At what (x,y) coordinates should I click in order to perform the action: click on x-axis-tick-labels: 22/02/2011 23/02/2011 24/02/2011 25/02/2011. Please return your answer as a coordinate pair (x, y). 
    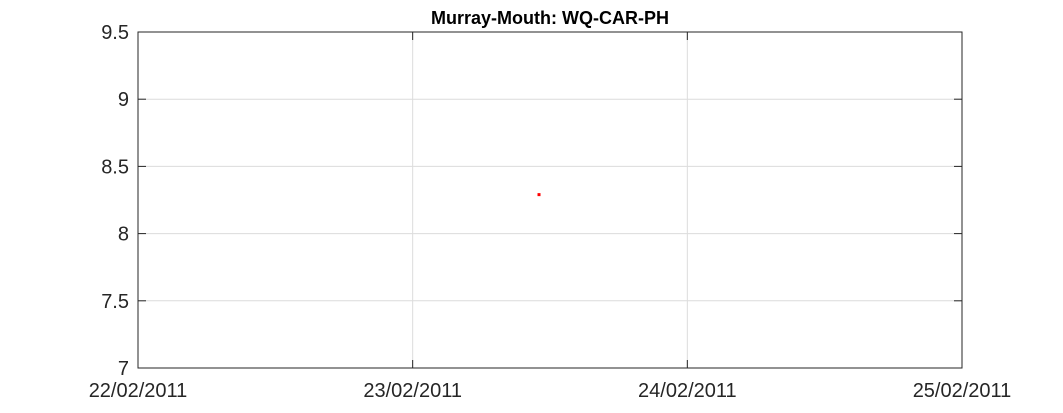
    Looking at the image, I should click on (550, 391).